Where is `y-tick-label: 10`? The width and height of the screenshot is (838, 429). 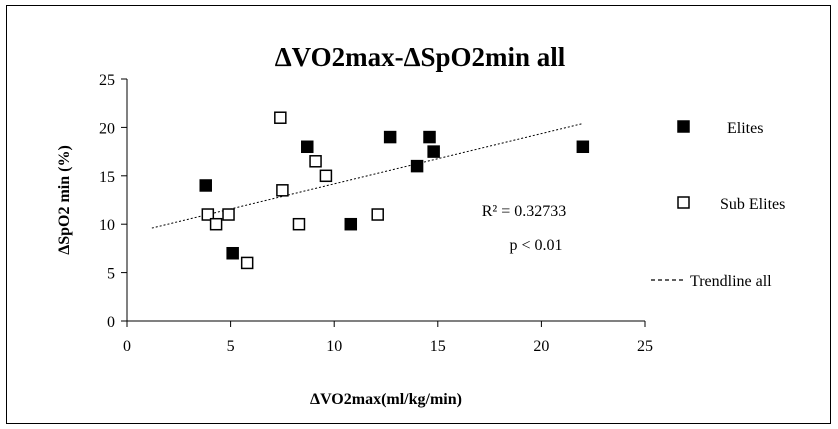
y-tick-label: 10 is located at coordinates (107, 225).